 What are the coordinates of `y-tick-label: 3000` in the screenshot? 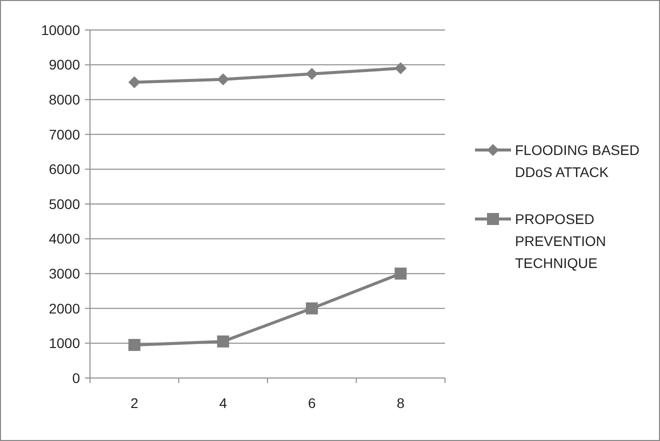 It's located at (64, 274).